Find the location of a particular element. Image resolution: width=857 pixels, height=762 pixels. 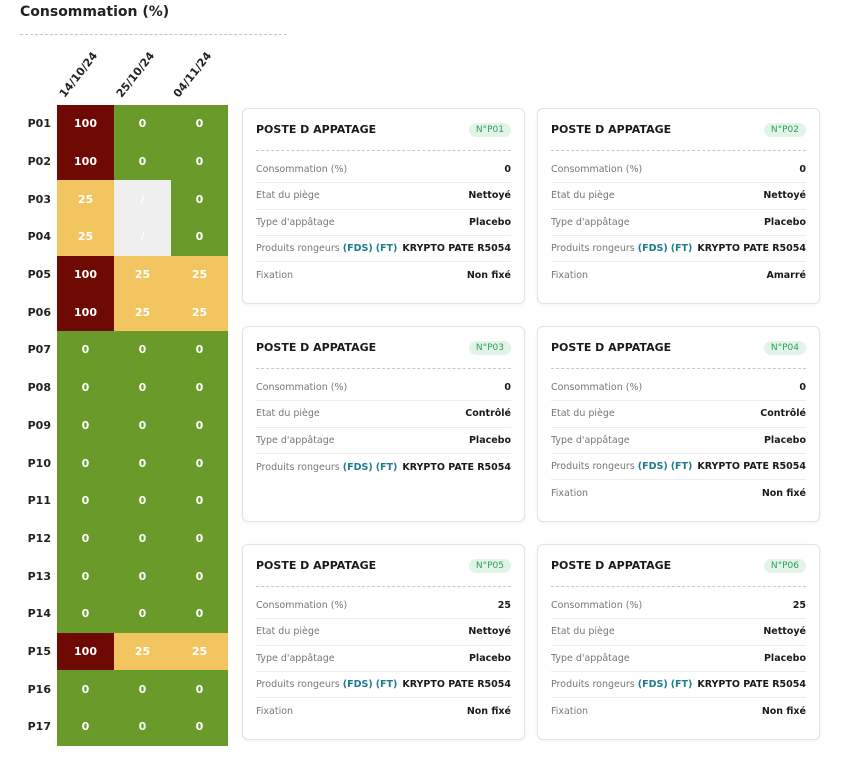

station-badge: N°P06 is located at coordinates (784, 565).